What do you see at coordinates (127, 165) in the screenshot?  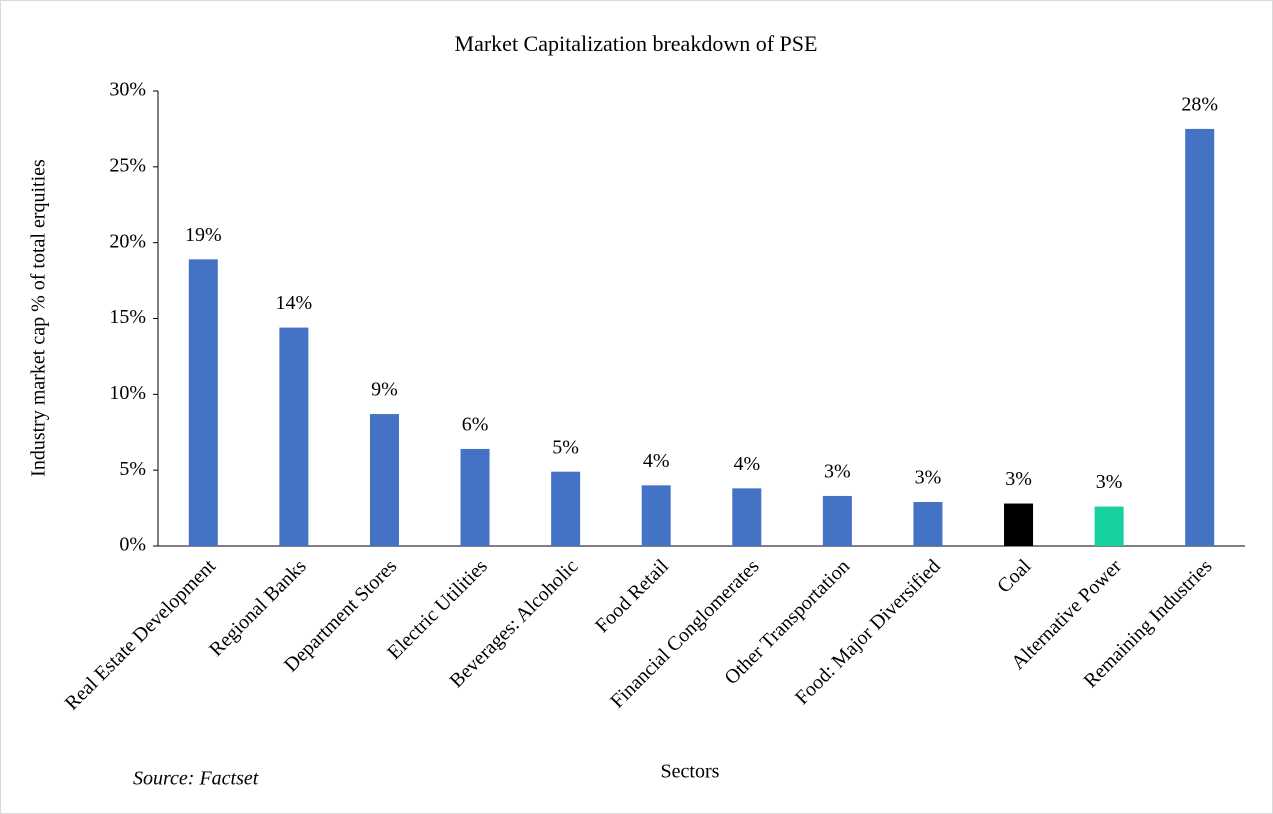 I see `y-tick-label: 25%` at bounding box center [127, 165].